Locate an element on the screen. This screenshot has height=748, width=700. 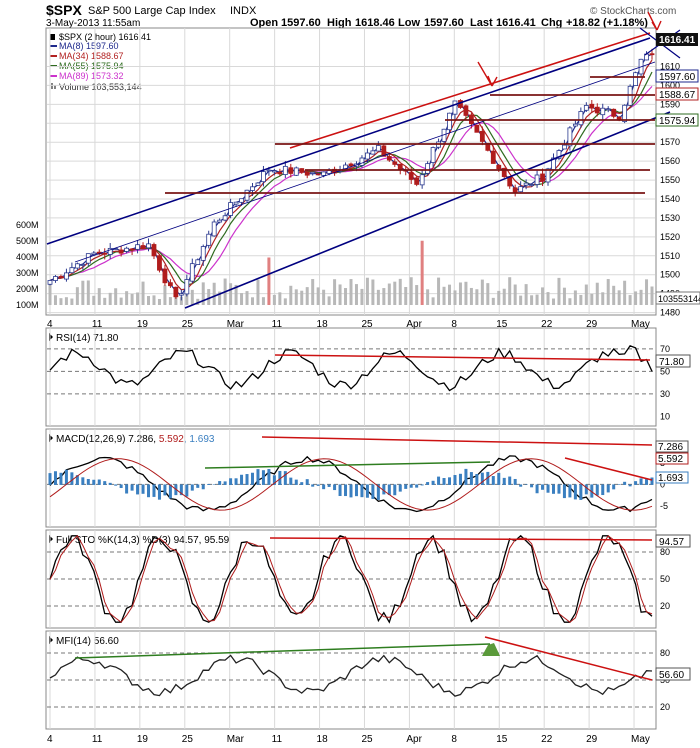
volume-tick-label: 400M is located at coordinates (27, 257).